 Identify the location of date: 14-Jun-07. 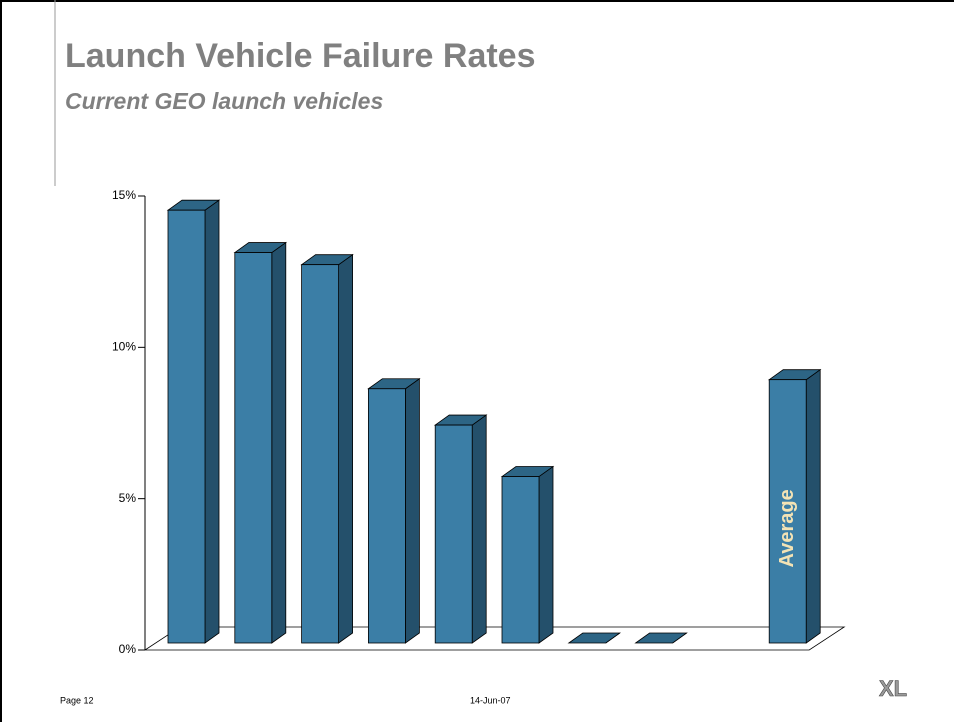
(490, 700).